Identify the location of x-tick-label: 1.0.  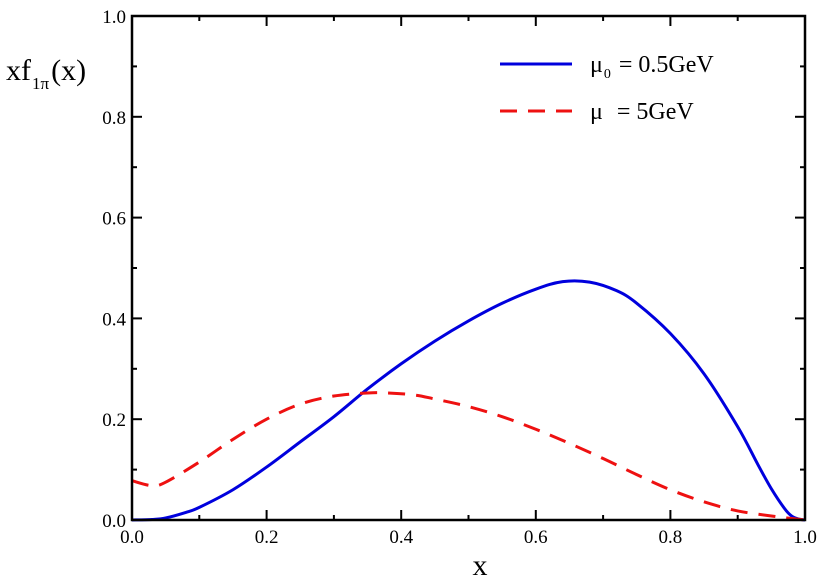
(805, 537).